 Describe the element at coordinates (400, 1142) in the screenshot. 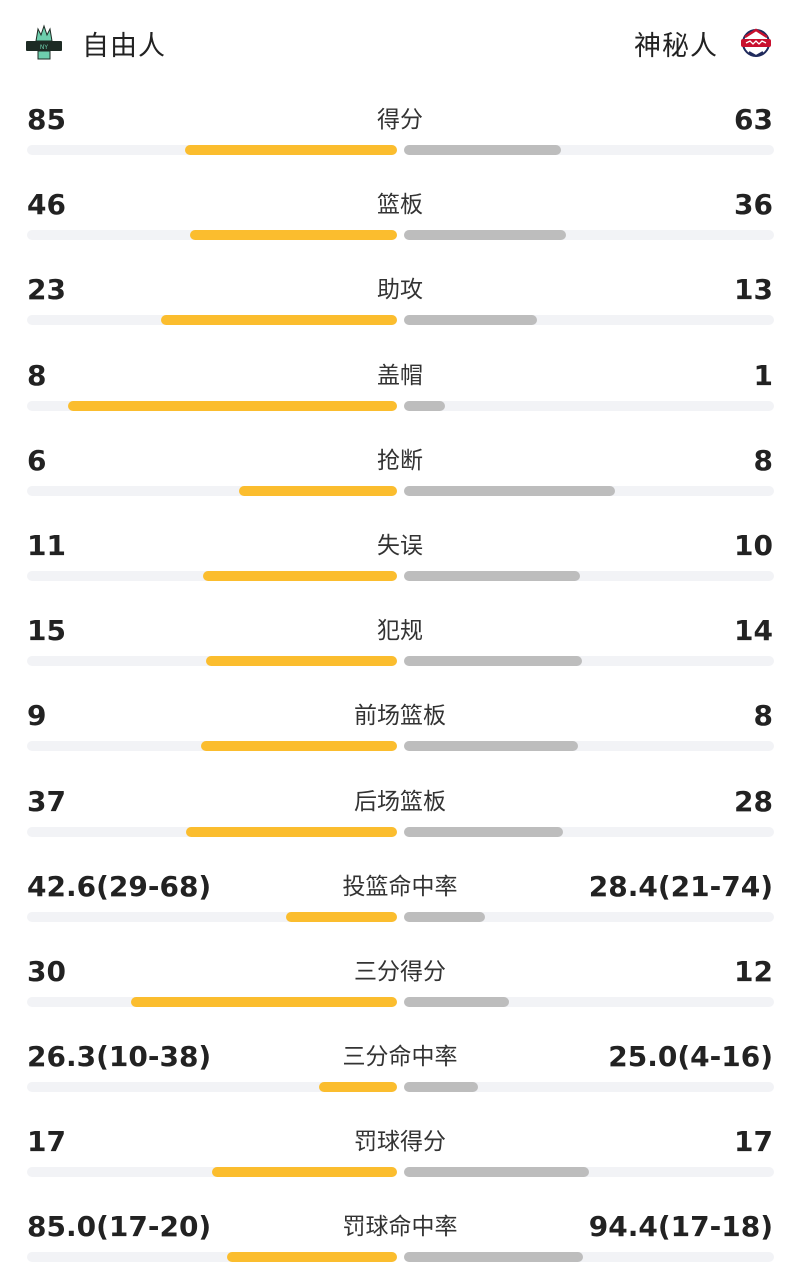

I see `stat-label: 罚球得分` at that location.